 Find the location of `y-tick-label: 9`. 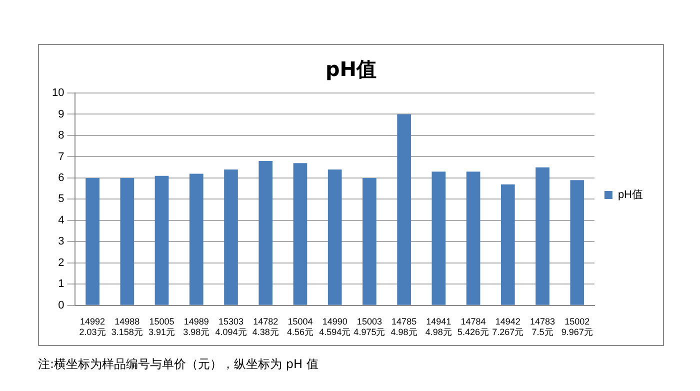

y-tick-label: 9 is located at coordinates (61, 114).